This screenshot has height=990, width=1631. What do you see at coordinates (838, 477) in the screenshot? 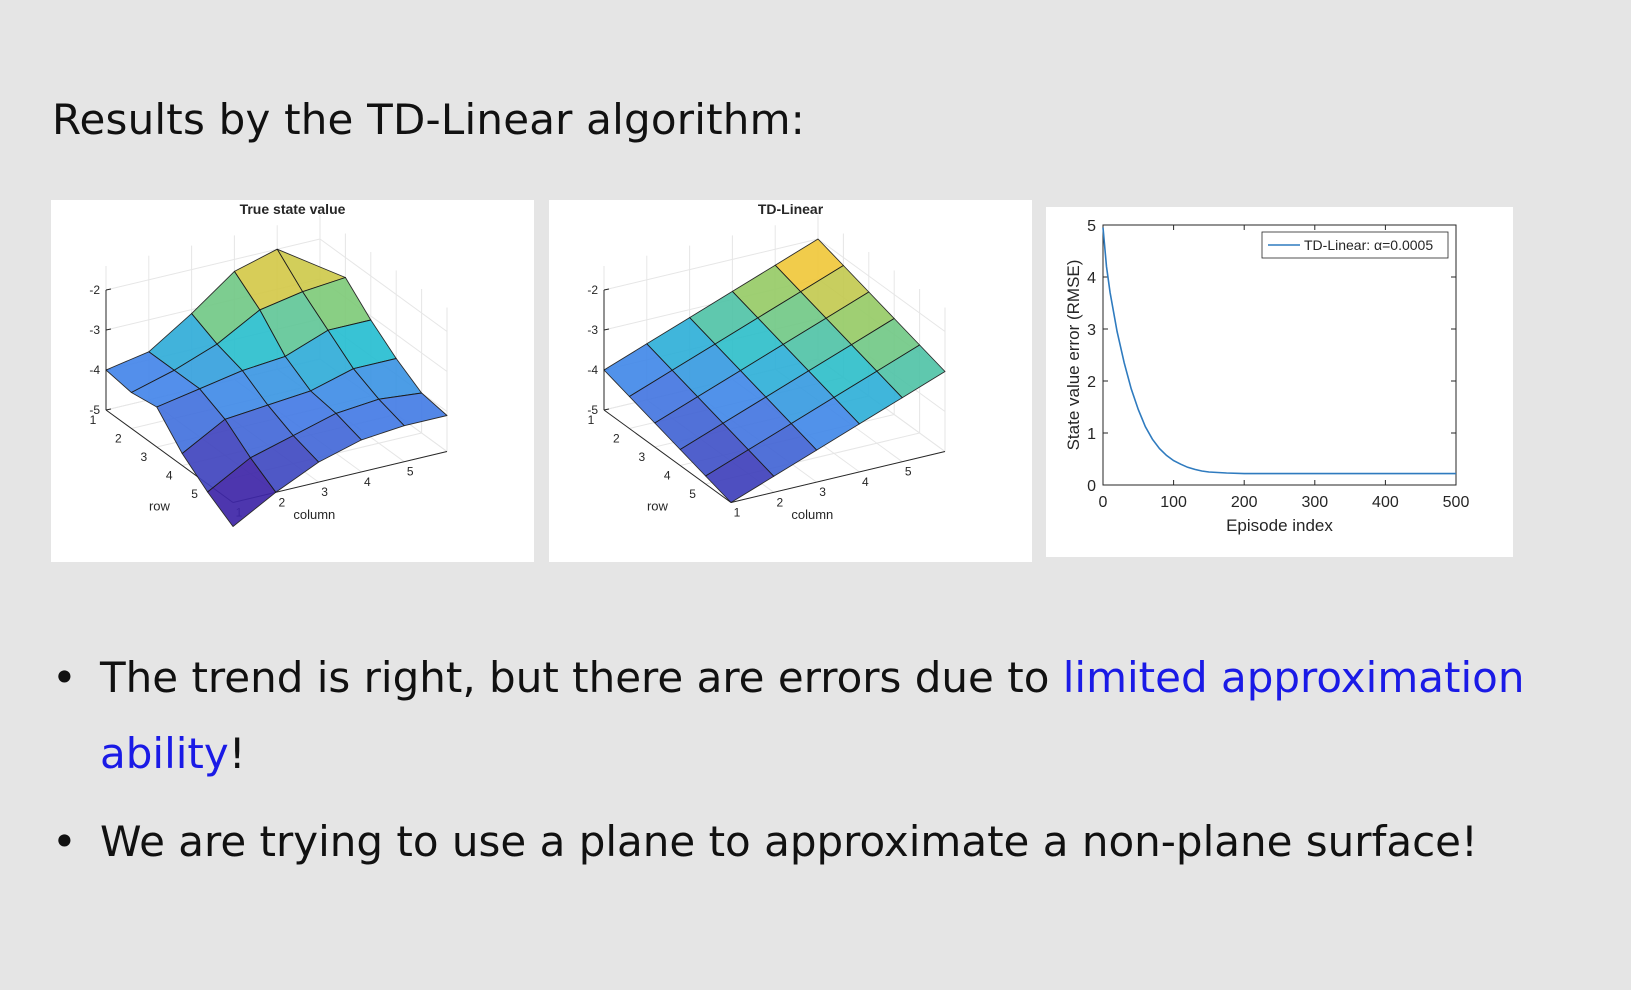
I see `column-axis` at bounding box center [838, 477].